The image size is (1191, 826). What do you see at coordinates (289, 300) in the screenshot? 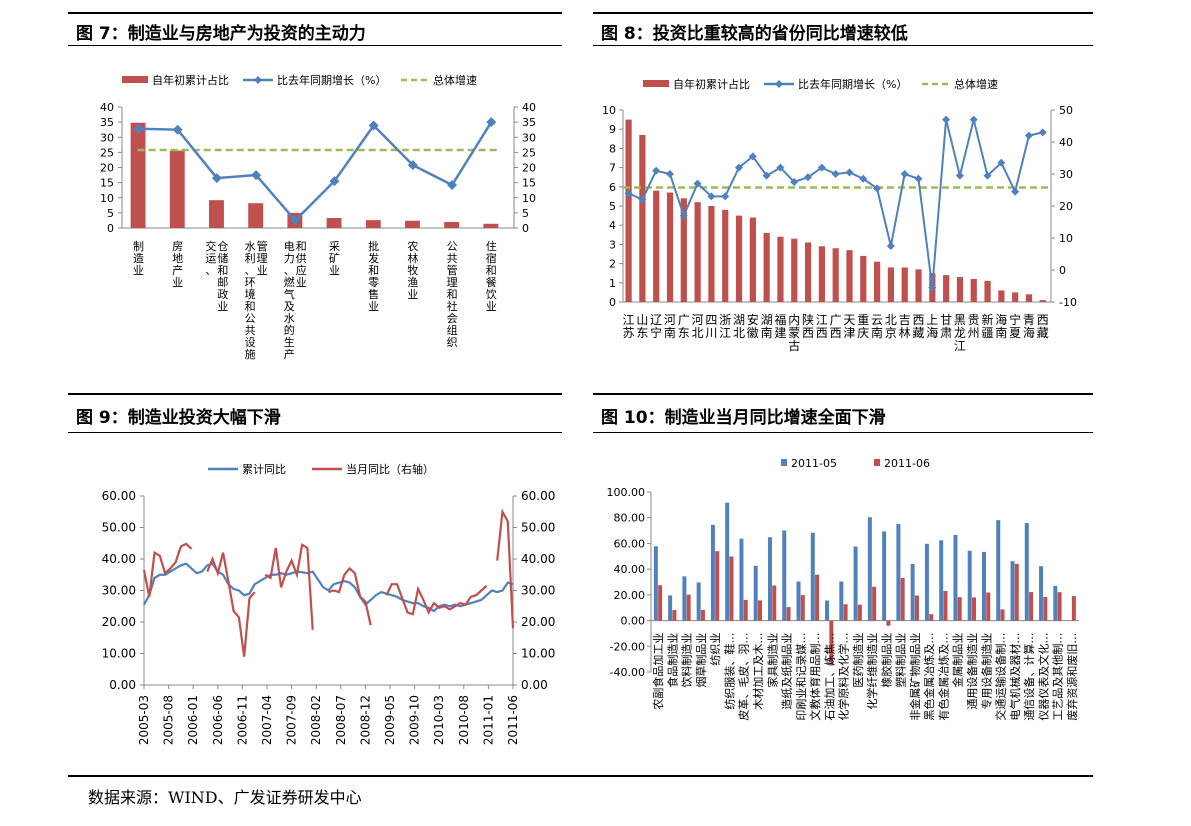
I see `x-tick-label-4: 电力、燃气及水的生产` at bounding box center [289, 300].